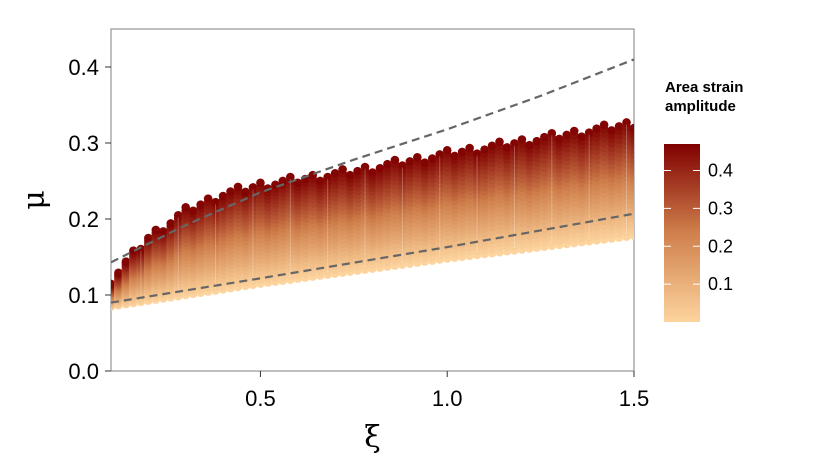 This screenshot has height=474, width=830. I want to click on y-axis: 0.0 0.1 0.2 0.3 0.4, so click(89, 219).